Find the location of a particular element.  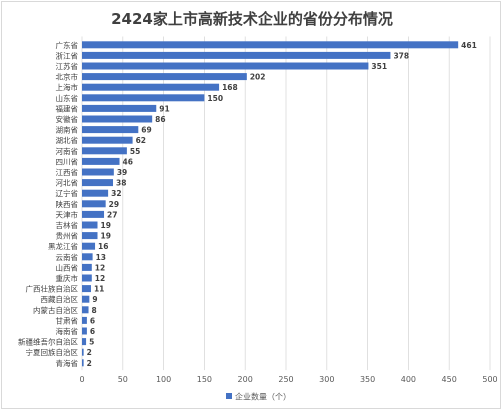

bar-value-label: 29 is located at coordinates (114, 204).